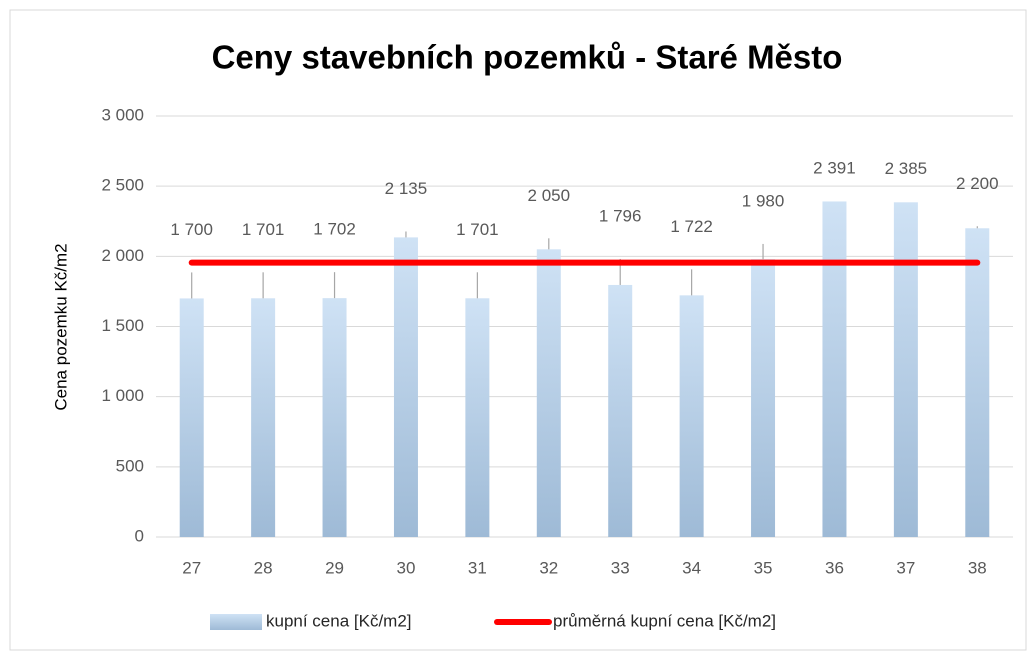 The width and height of the screenshot is (1032, 655). I want to click on x-tick-label: 32, so click(548, 567).